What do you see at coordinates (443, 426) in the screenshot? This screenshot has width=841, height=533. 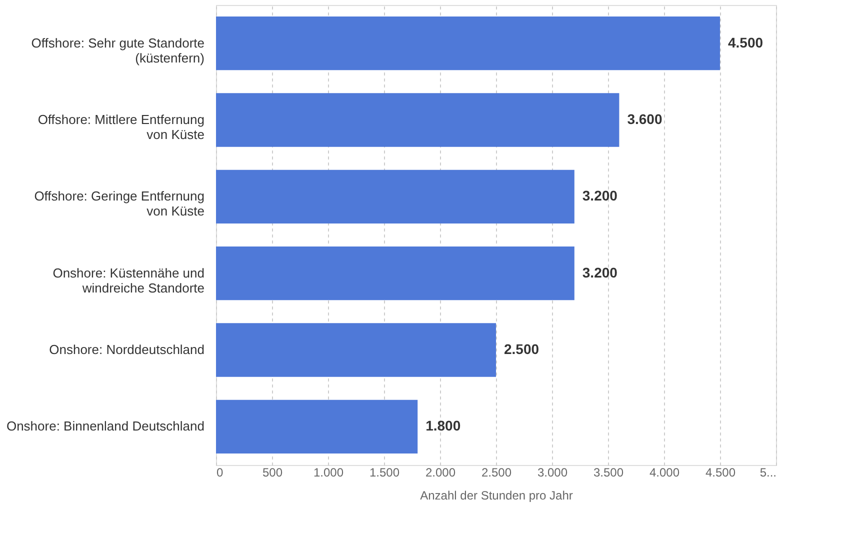 I see `data-label: 1.800` at bounding box center [443, 426].